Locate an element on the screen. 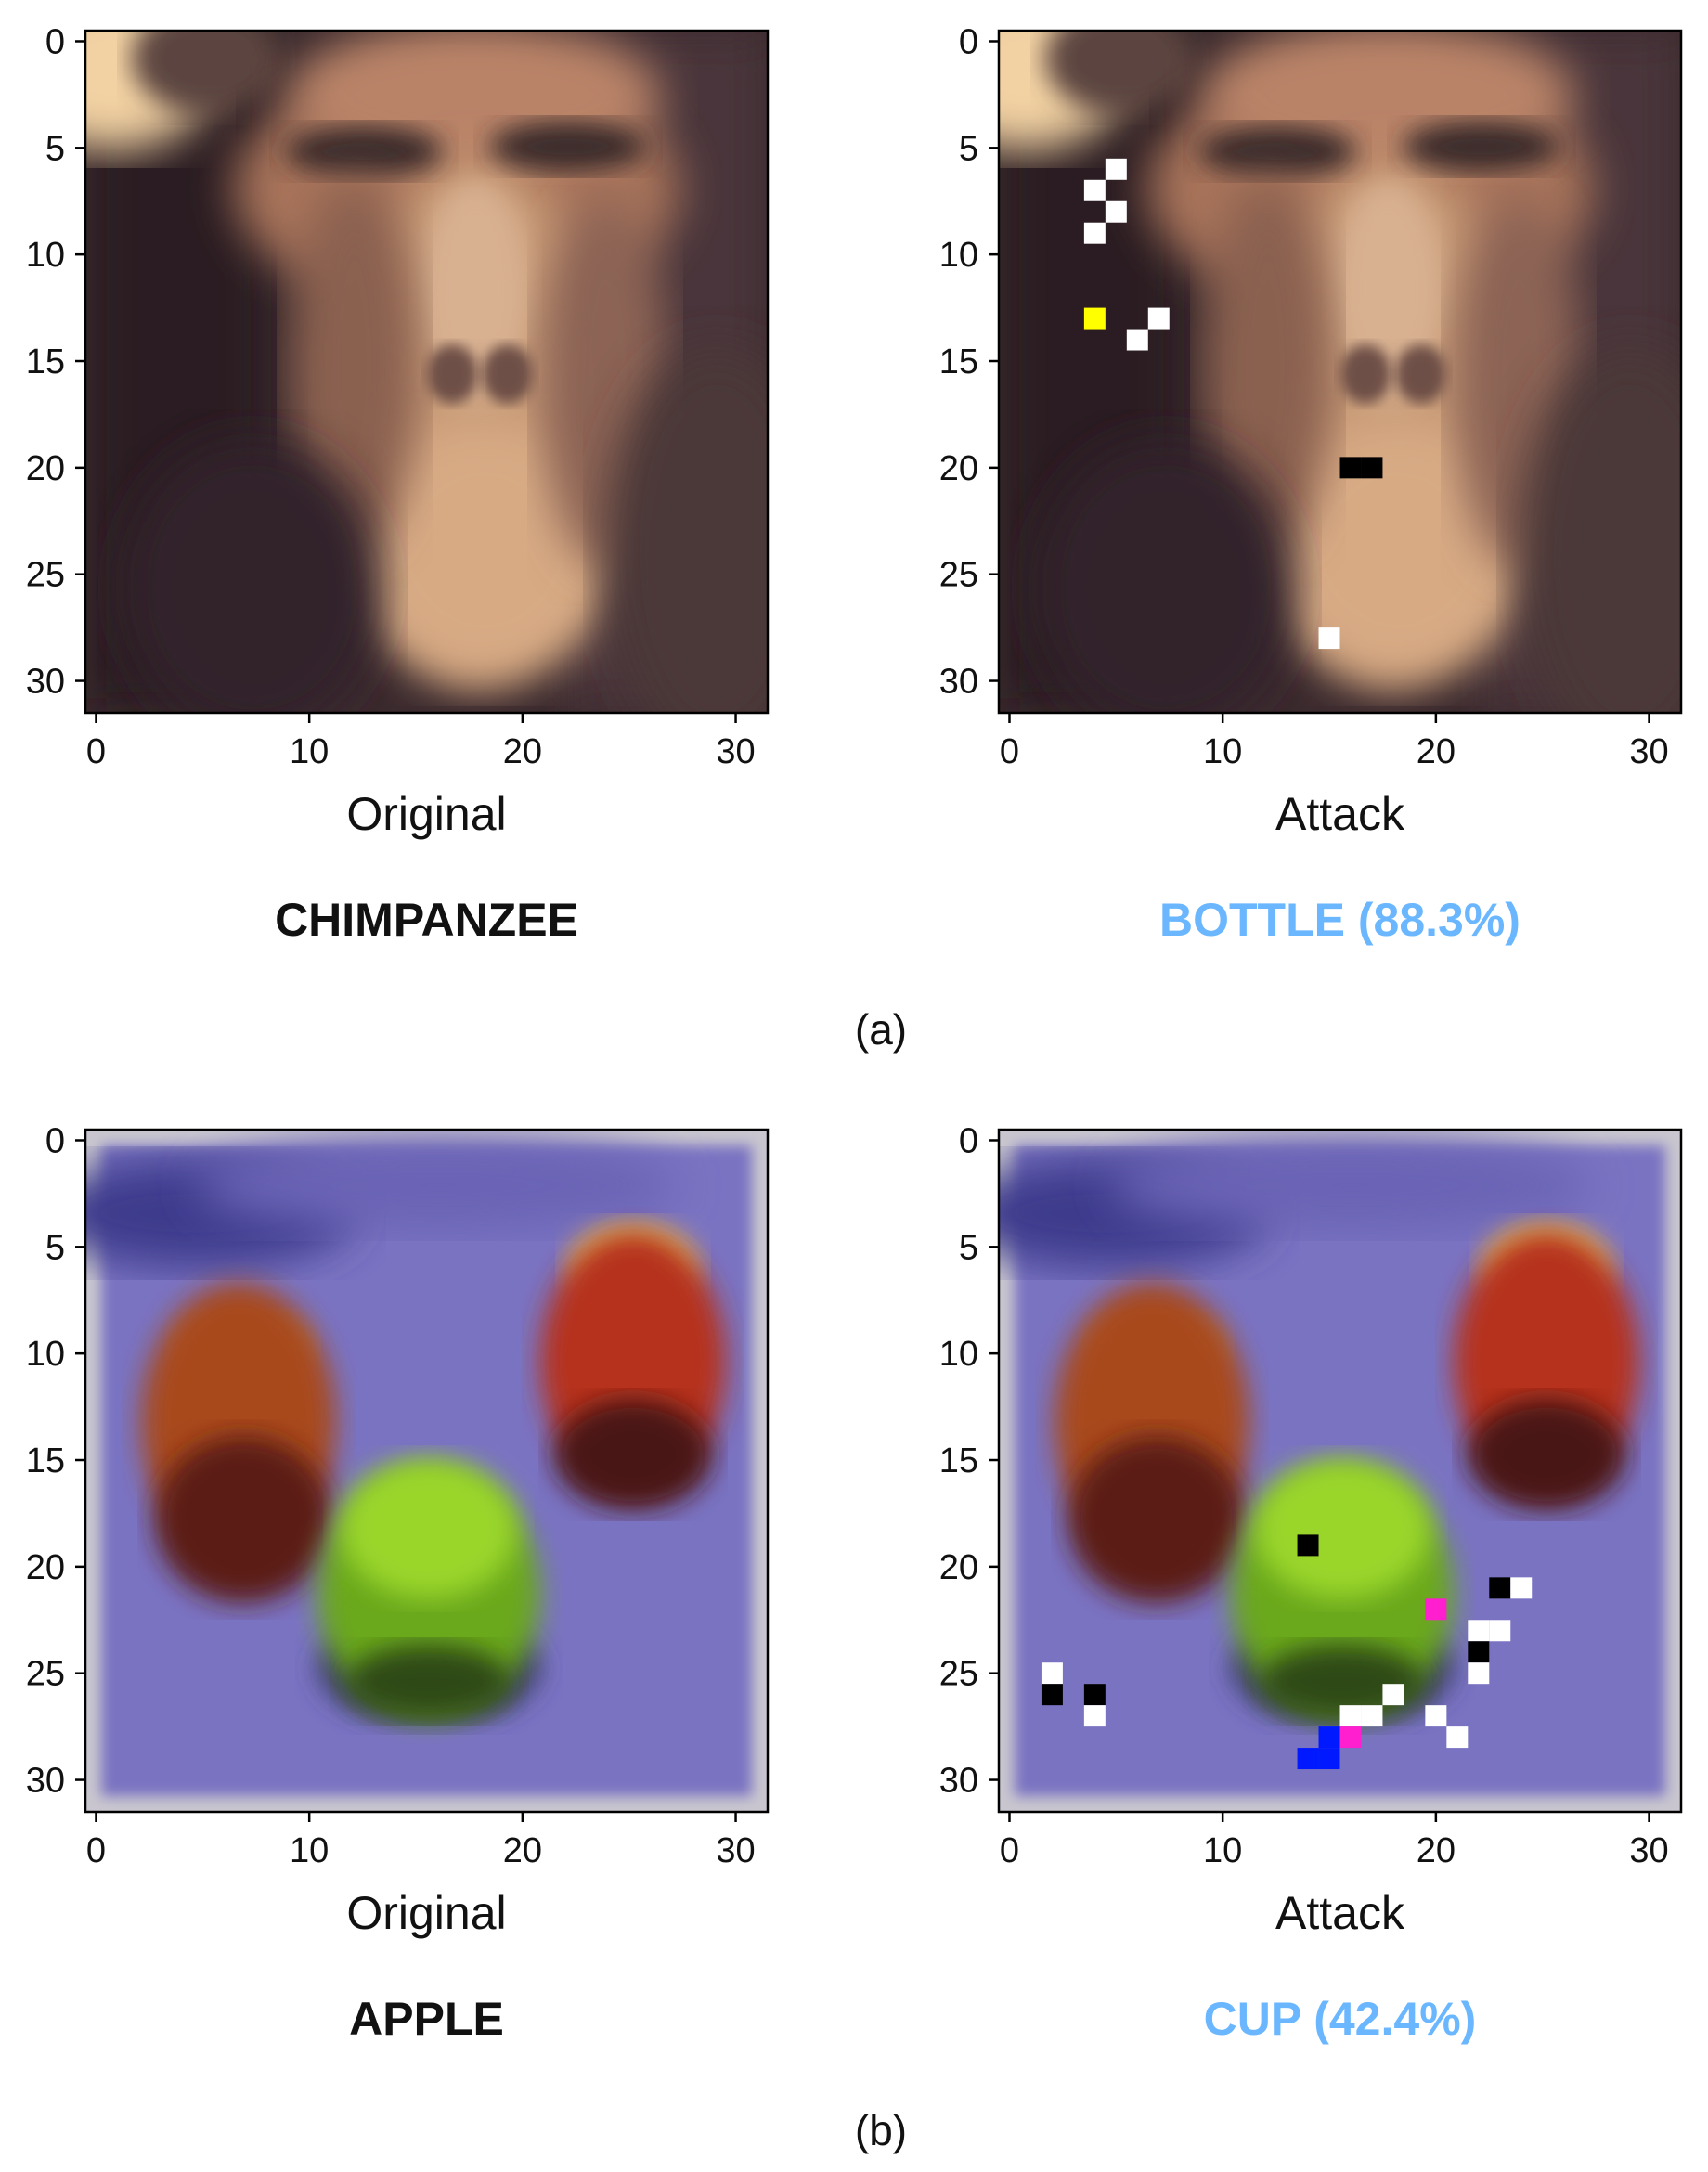 Image resolution: width=1708 pixels, height=2172 pixels. subfigure-label: (a) is located at coordinates (881, 1029).